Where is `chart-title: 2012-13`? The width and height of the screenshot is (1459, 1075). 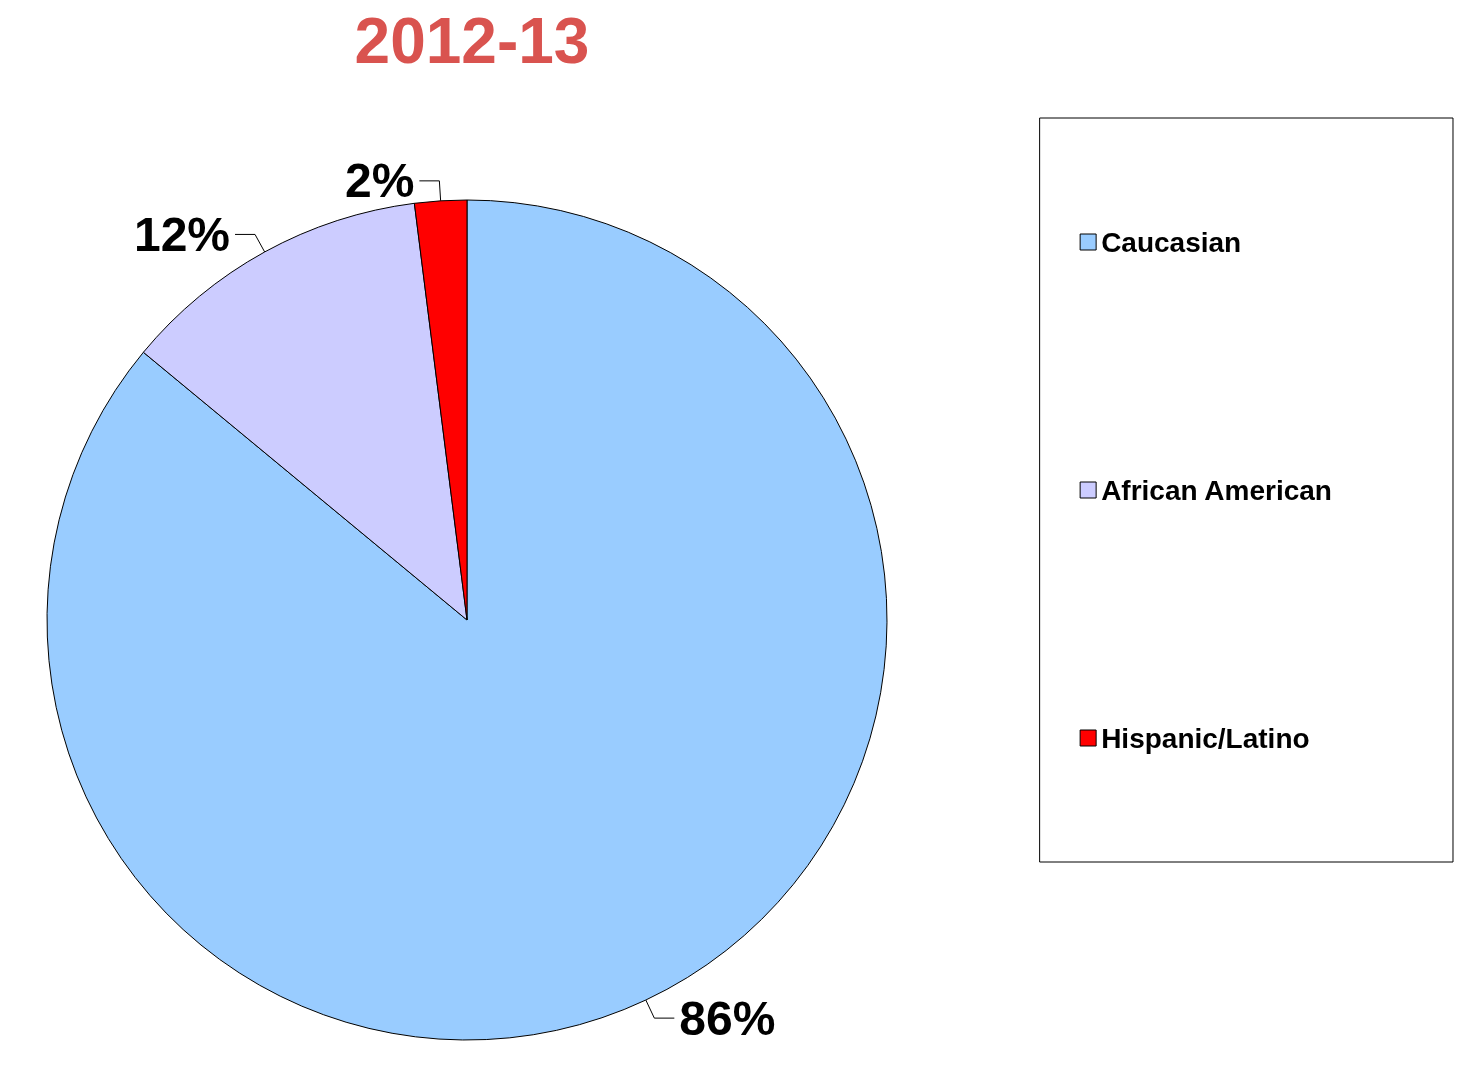
chart-title: 2012-13 is located at coordinates (472, 41).